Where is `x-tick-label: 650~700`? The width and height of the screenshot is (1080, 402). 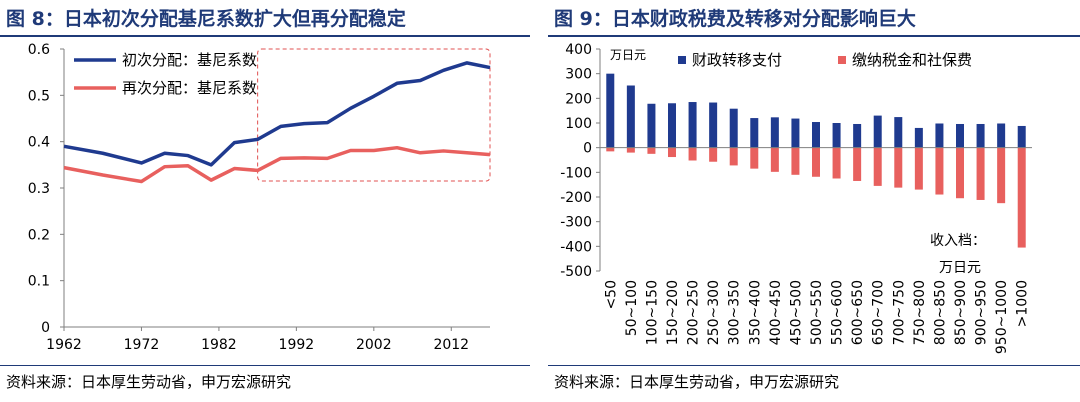
x-tick-label: 650~700 is located at coordinates (879, 312).